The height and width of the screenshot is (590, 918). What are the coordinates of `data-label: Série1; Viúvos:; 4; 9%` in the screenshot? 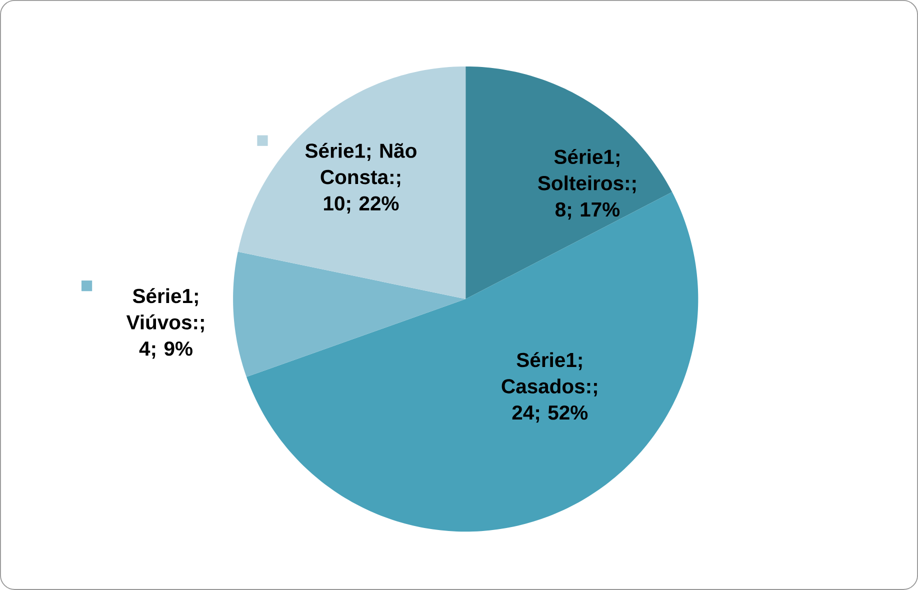 It's located at (165, 323).